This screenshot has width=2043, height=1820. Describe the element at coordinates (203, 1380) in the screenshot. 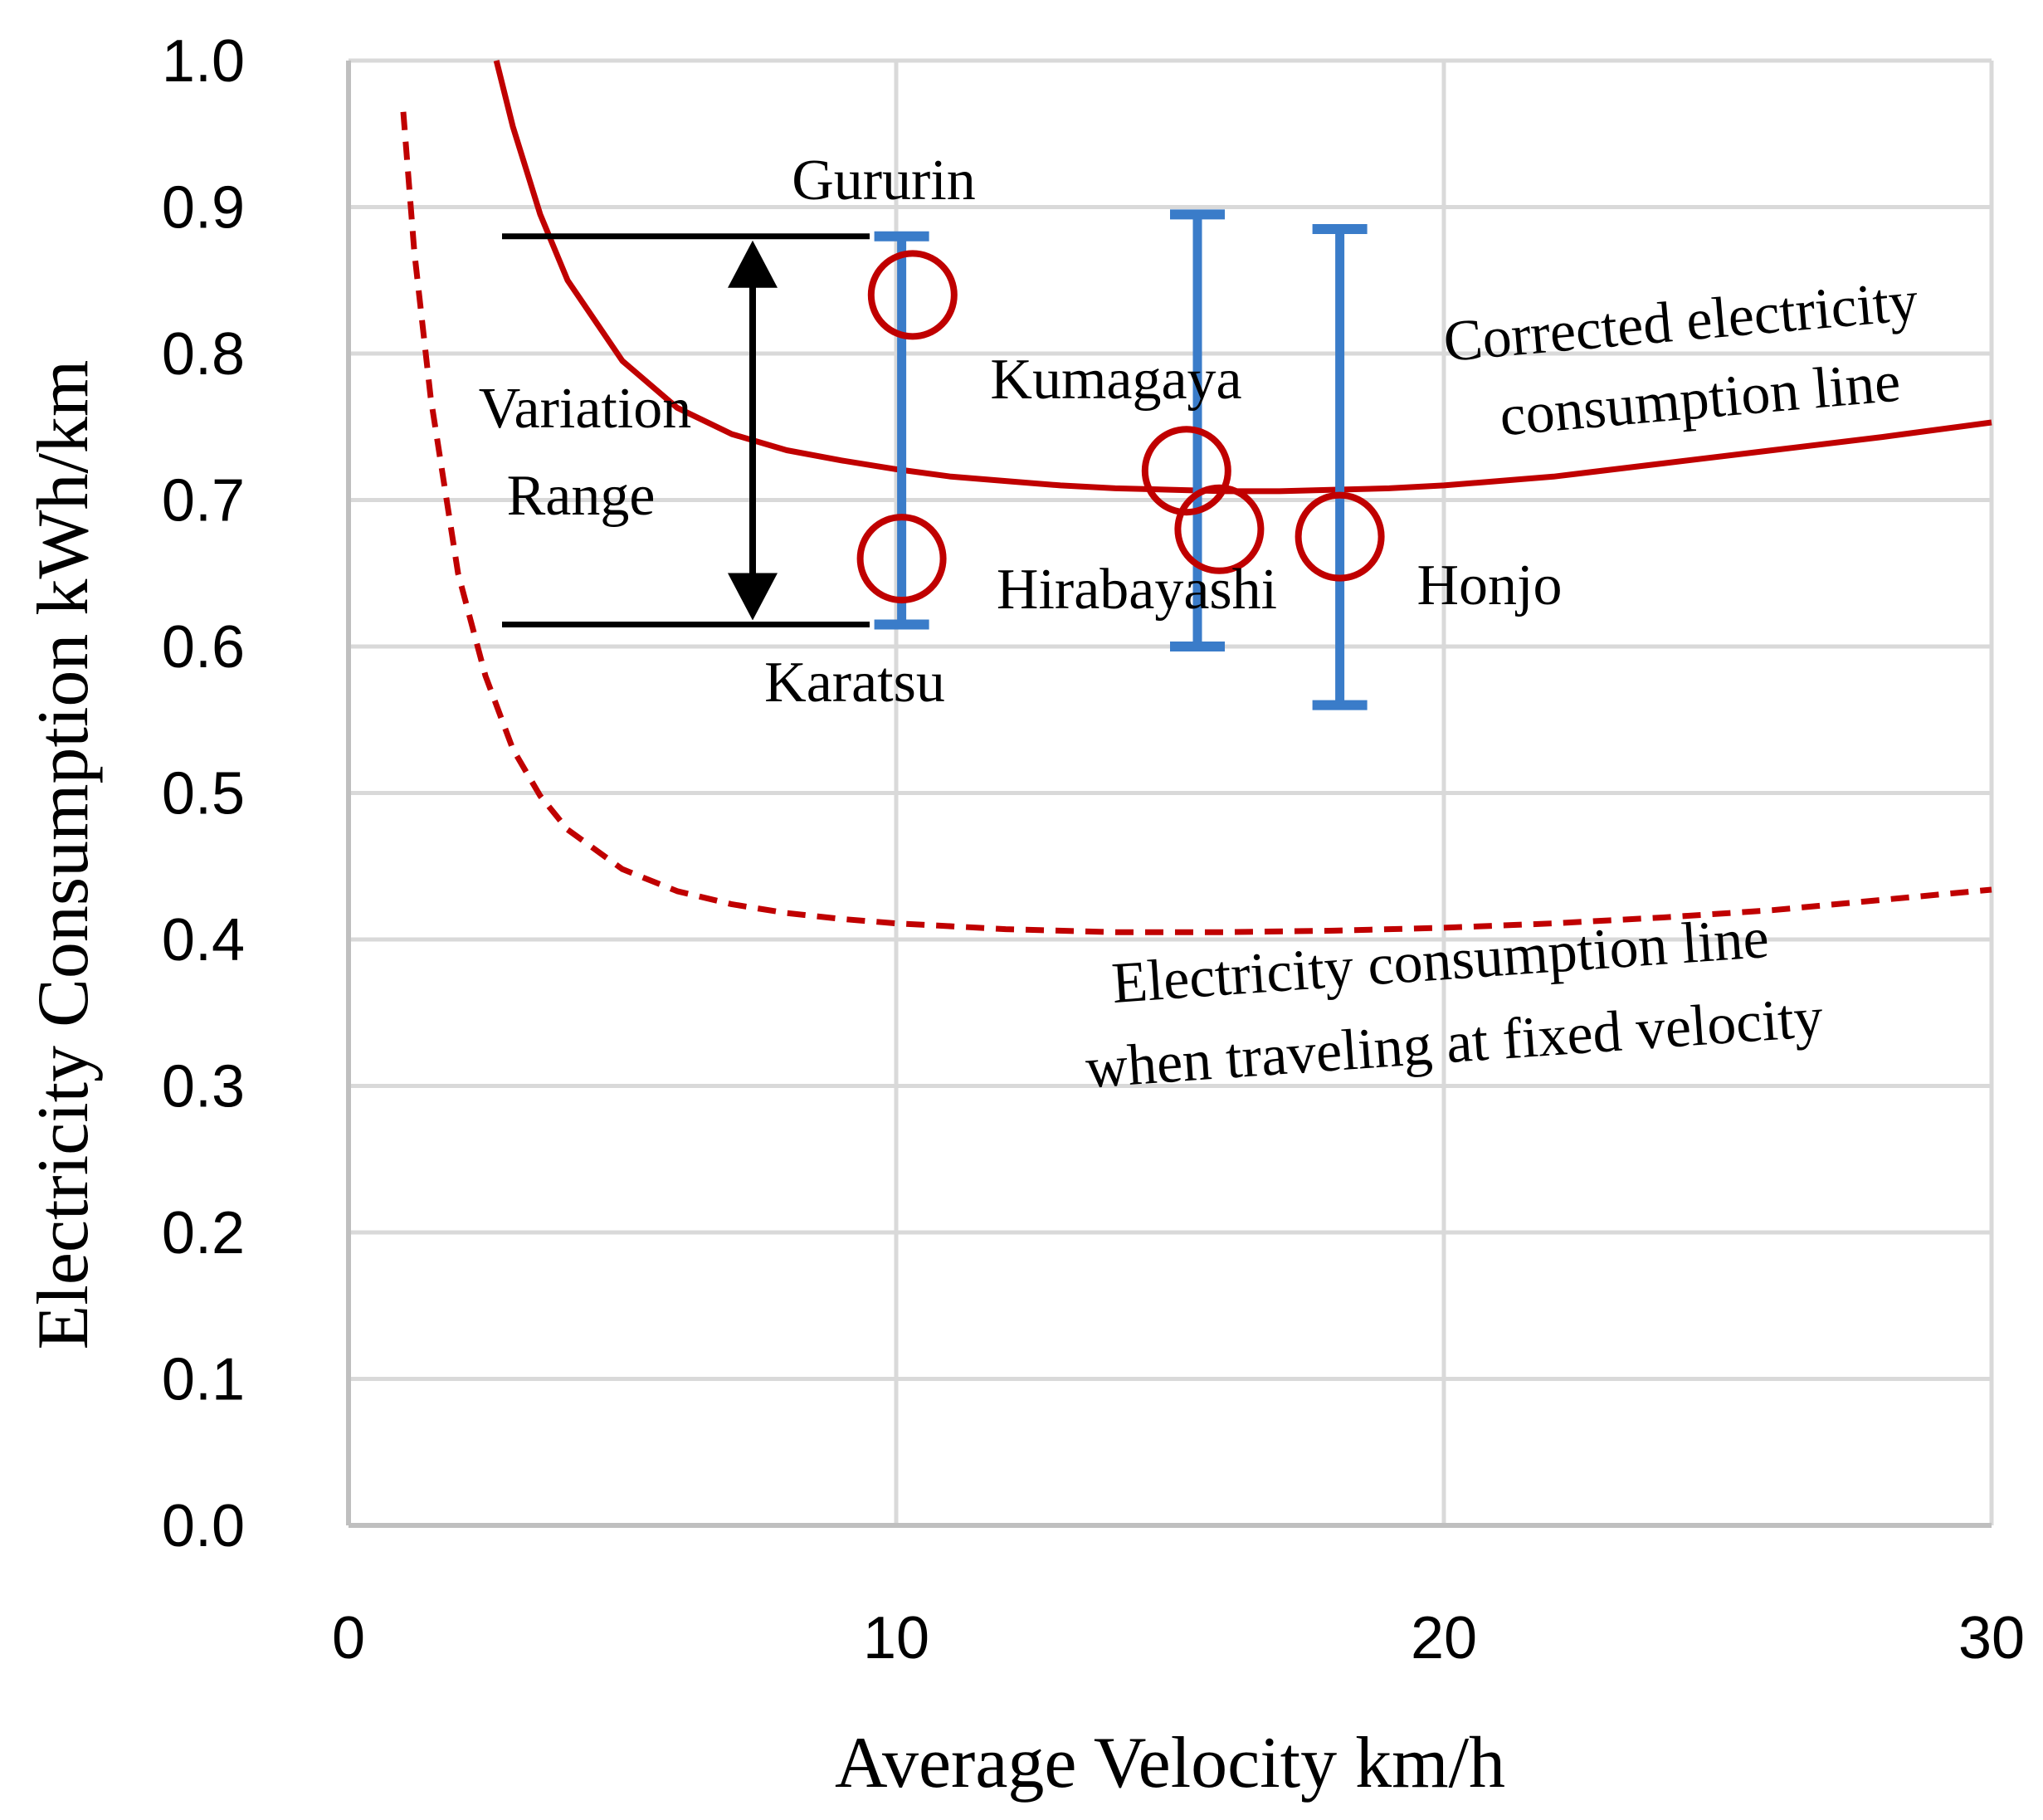

I see `y-tick-label: 0.1` at that location.